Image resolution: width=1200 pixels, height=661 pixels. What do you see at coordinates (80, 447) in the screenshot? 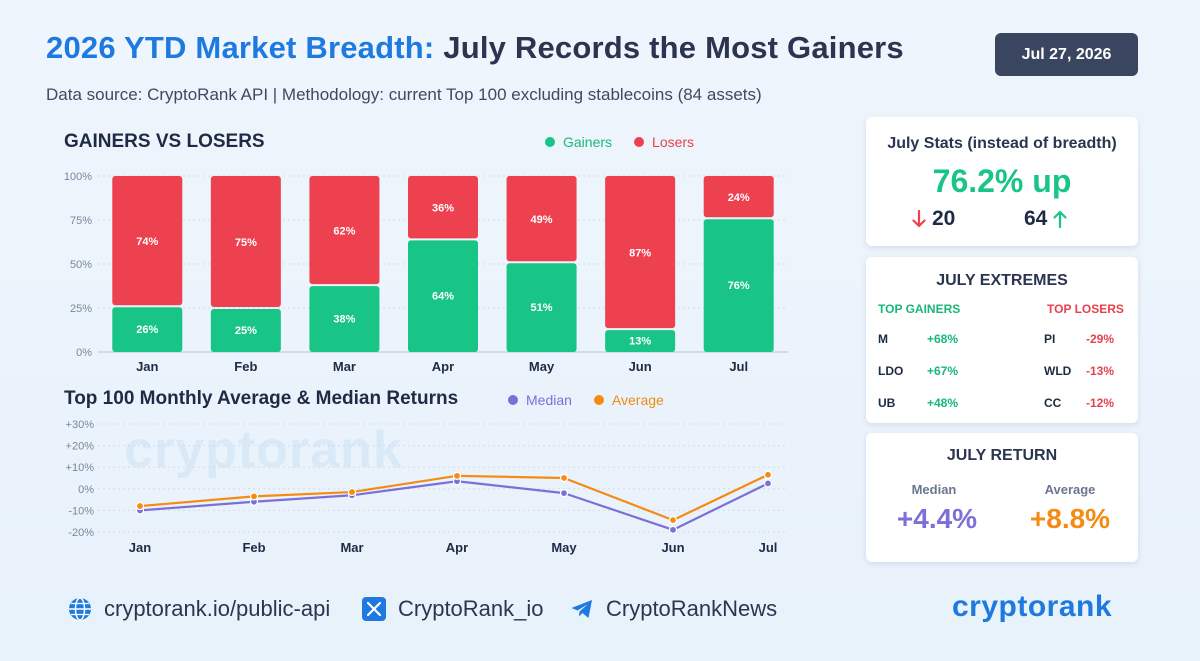
I see `line-ytick-label: +20%` at bounding box center [80, 447].